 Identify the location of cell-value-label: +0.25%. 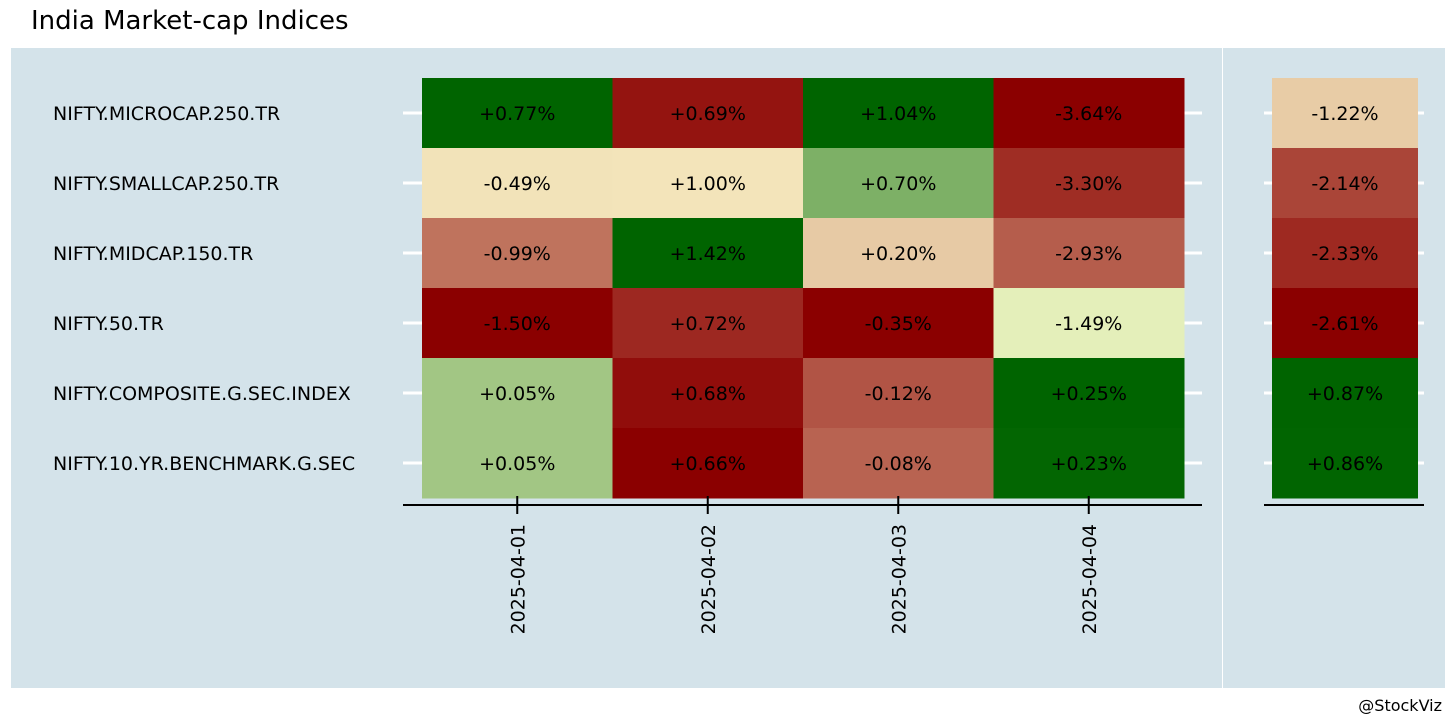
(1089, 394).